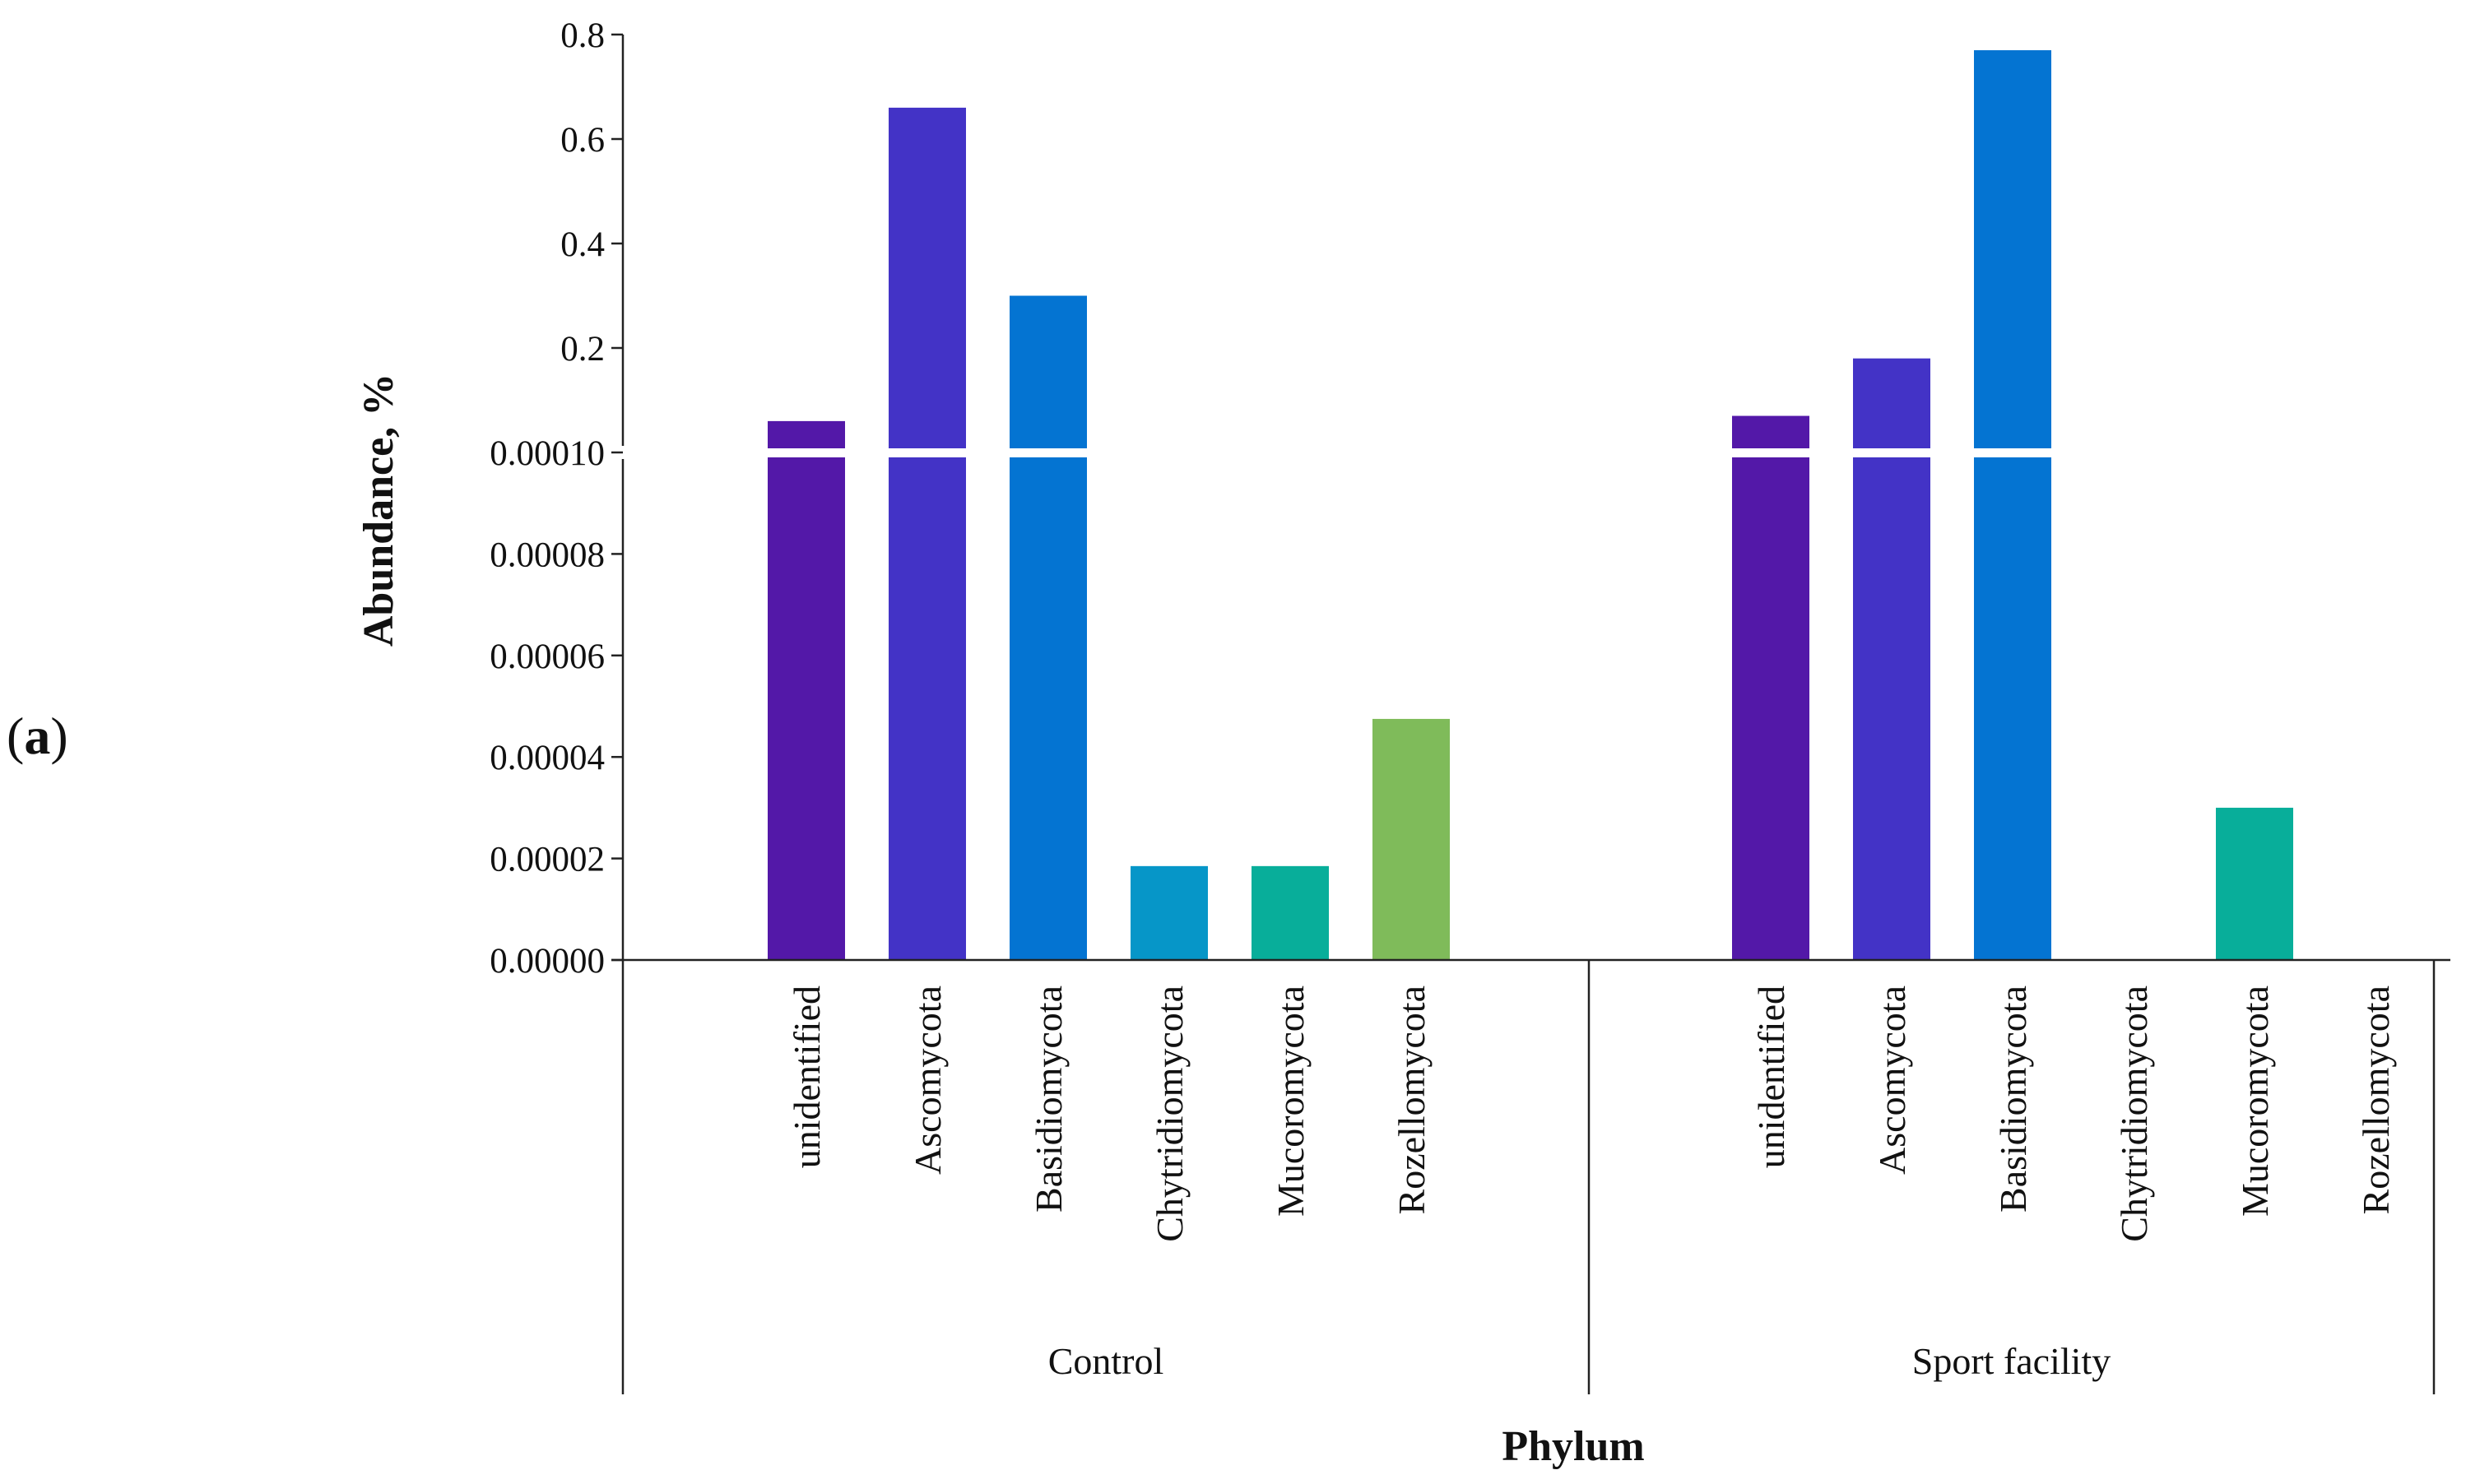  I want to click on y-tick-label: 0.6, so click(582, 140).